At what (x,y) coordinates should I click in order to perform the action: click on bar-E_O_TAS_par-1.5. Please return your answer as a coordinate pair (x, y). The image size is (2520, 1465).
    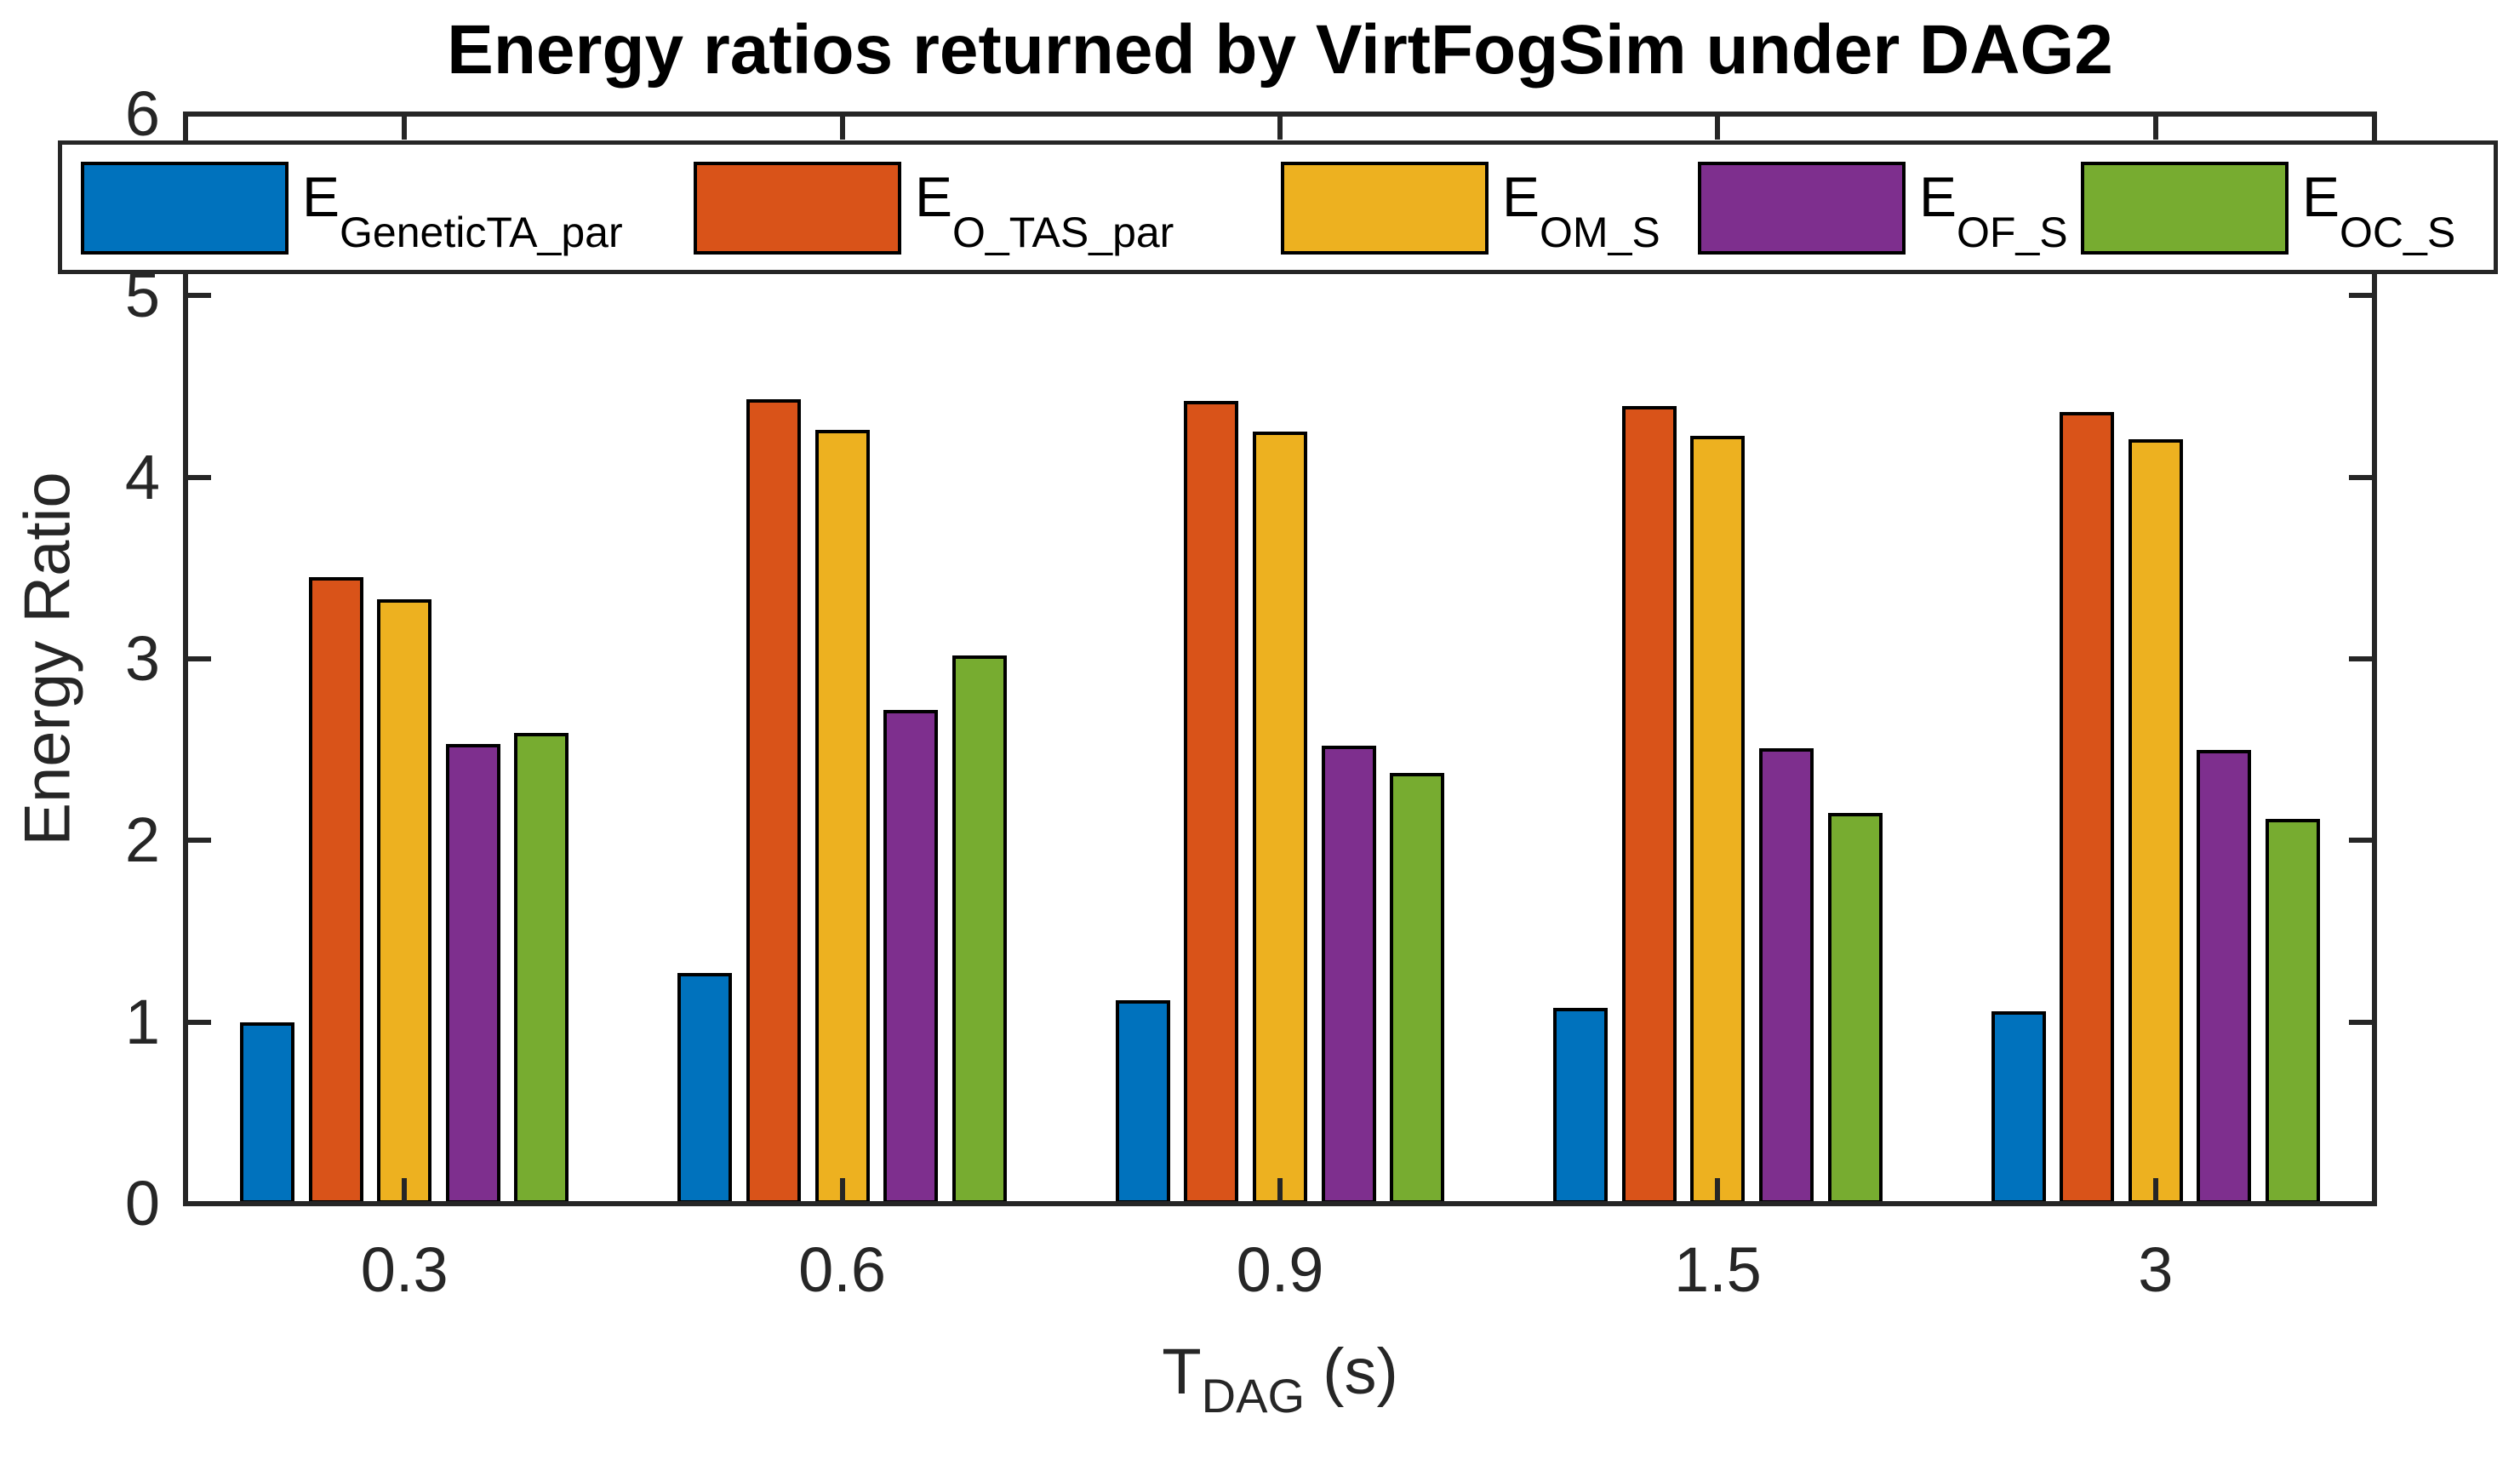
    Looking at the image, I should click on (1649, 805).